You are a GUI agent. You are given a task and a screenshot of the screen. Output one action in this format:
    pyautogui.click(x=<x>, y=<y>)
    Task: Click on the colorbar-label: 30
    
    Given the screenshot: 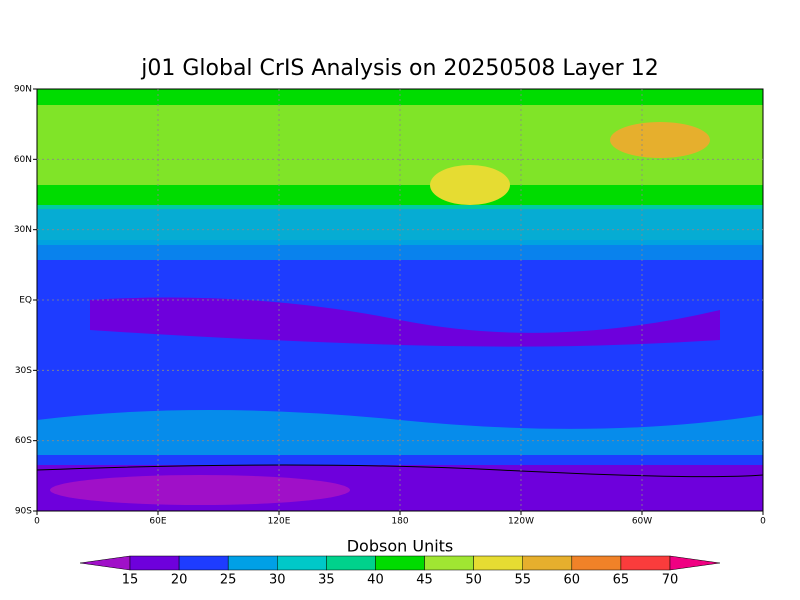 What is the action you would take?
    pyautogui.click(x=277, y=580)
    